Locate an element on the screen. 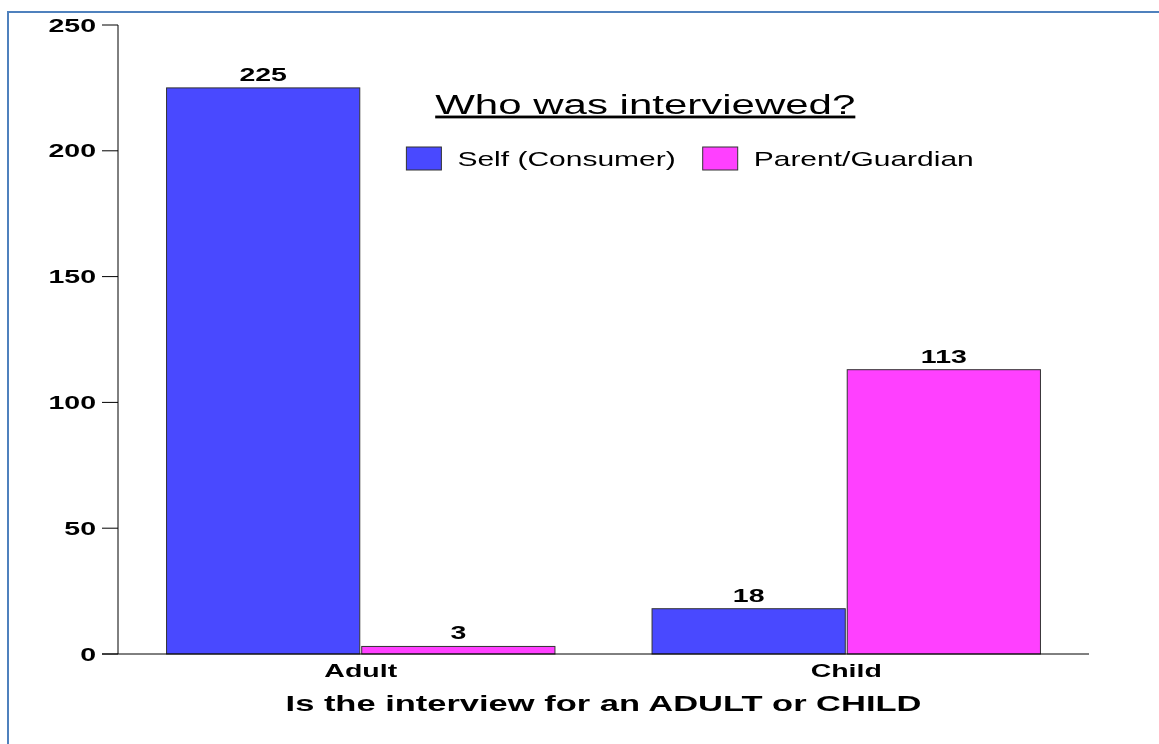 The width and height of the screenshot is (1159, 744). text: Who was interviewed? is located at coordinates (645, 104).